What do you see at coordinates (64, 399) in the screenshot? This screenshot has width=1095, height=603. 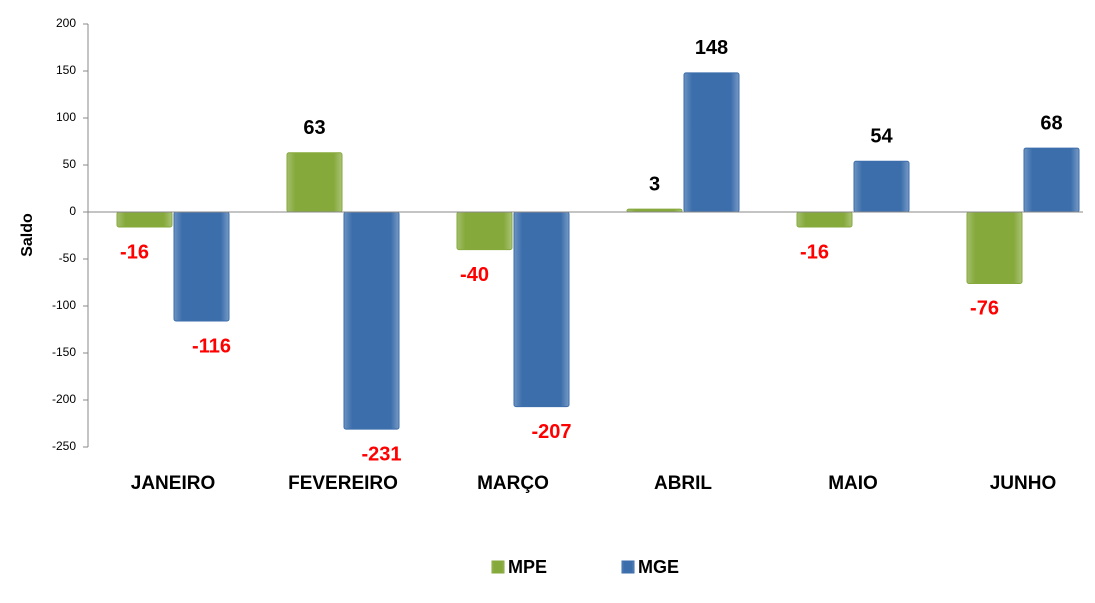 I see `y-tick-label: -200` at bounding box center [64, 399].